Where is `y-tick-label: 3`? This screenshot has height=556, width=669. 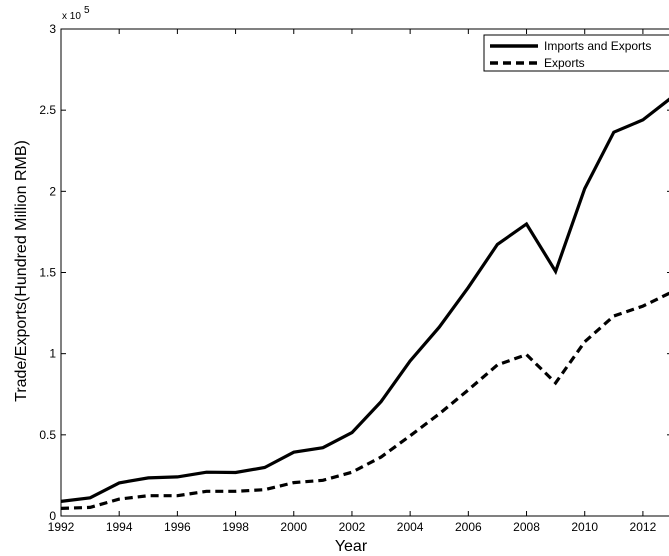
y-tick-label: 3 is located at coordinates (52, 29).